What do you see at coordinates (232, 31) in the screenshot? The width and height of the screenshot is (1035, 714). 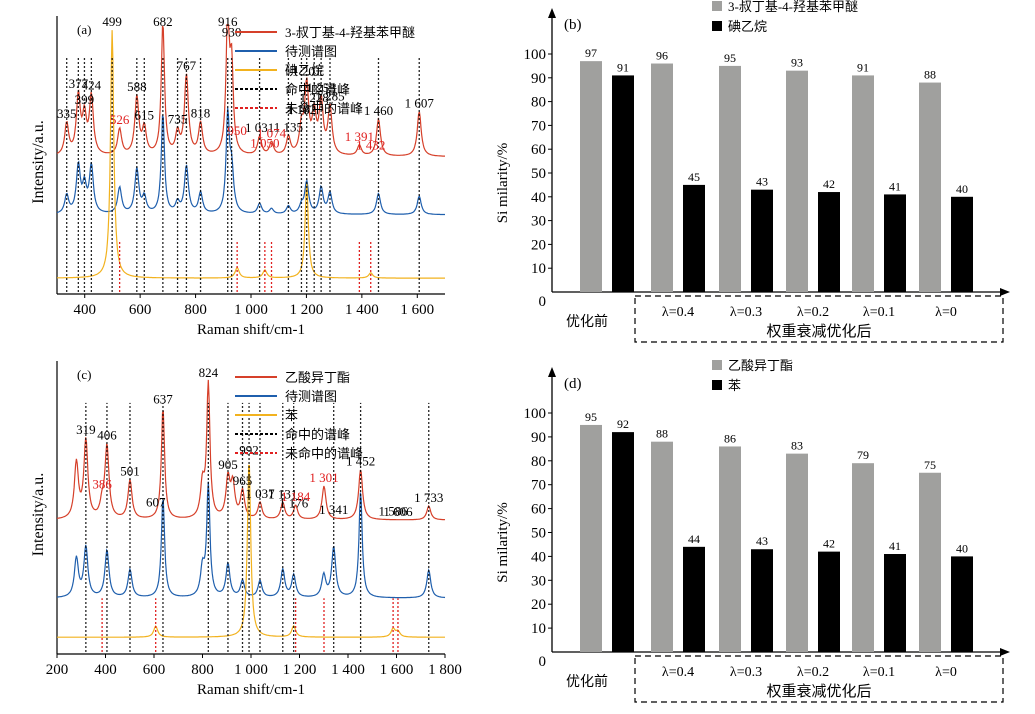 I see `peak-label: 930` at bounding box center [232, 31].